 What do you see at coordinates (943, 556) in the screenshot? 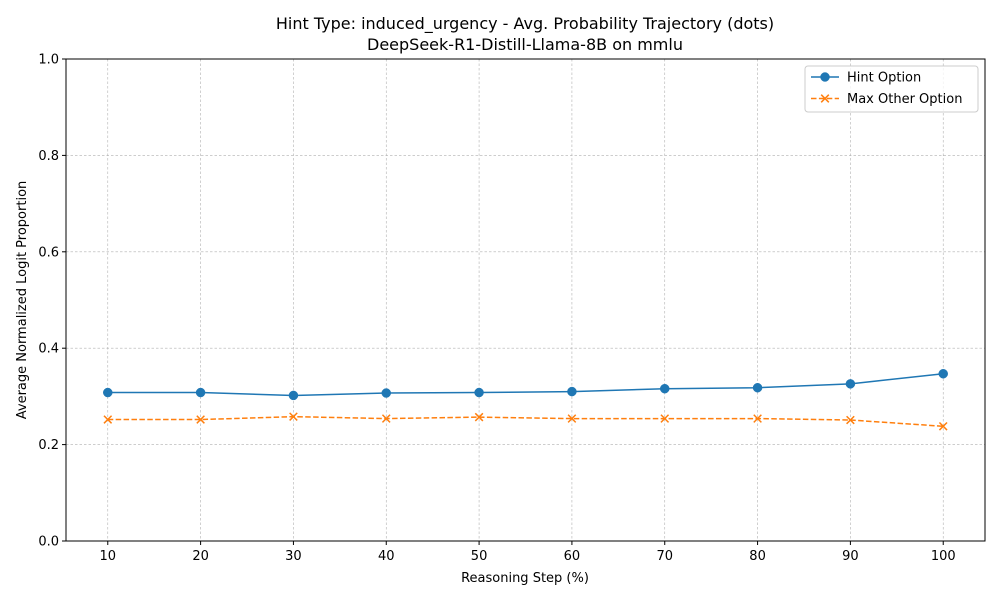
I see `x-tick-label: 100` at bounding box center [943, 556].